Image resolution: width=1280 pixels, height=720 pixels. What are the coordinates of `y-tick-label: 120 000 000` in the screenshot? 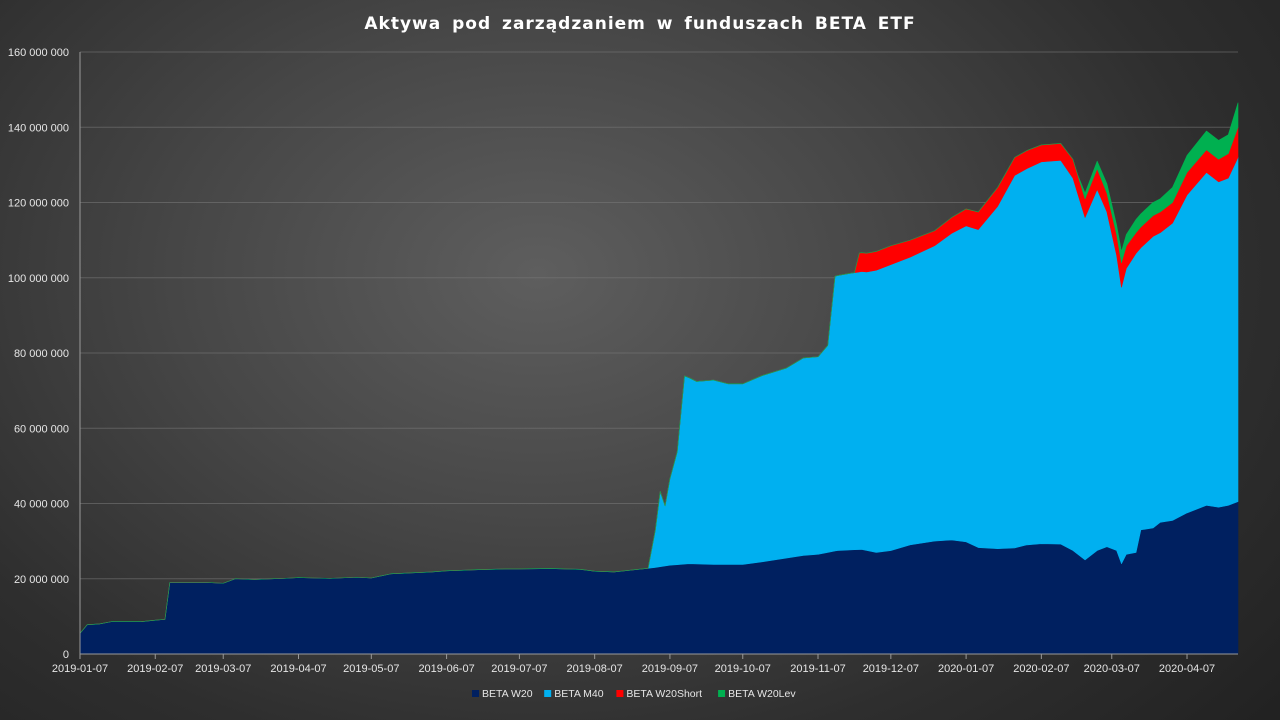 It's located at (38, 204).